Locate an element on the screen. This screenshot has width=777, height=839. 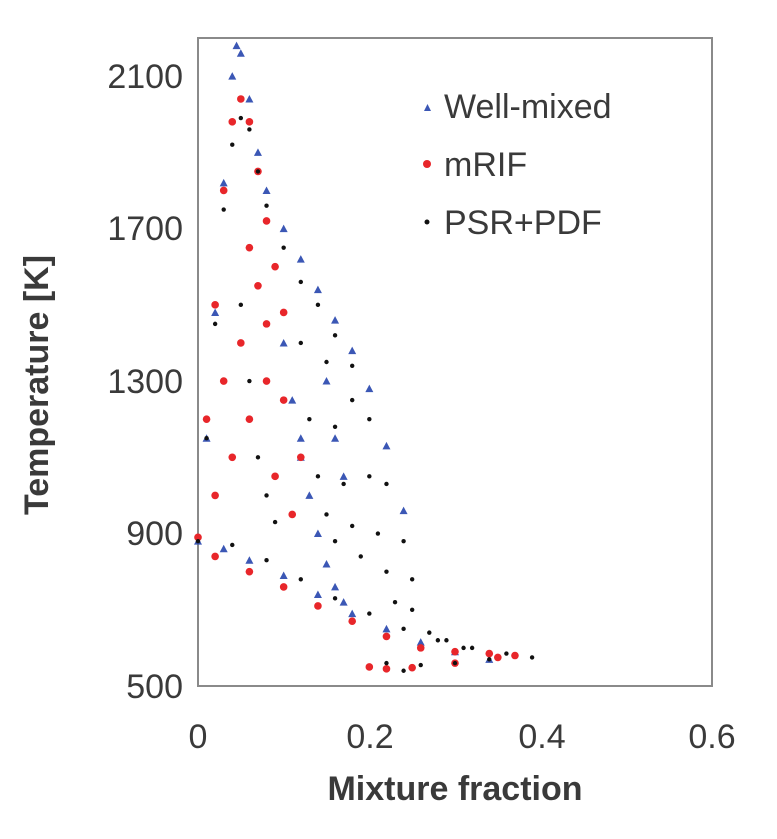
x-axis-title: Mixture fraction is located at coordinates (454, 789).